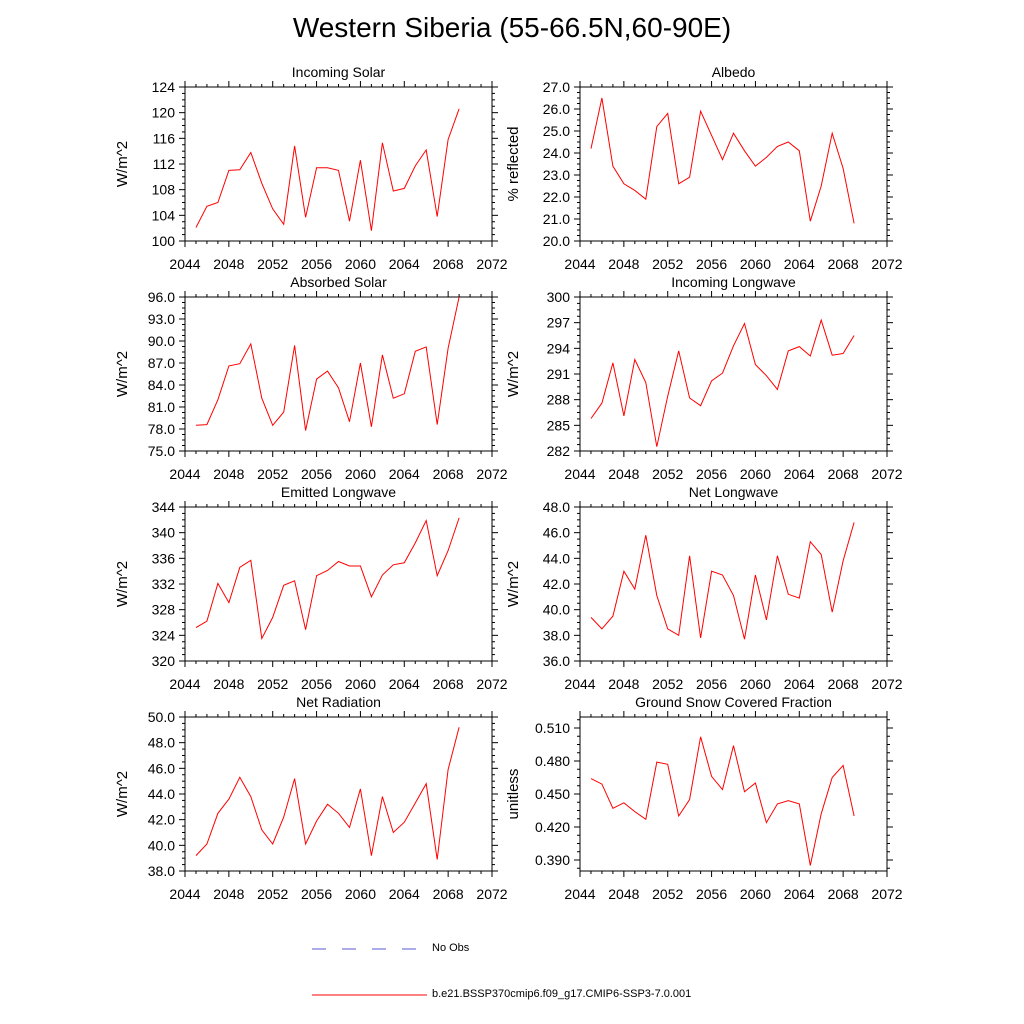  Describe the element at coordinates (161, 743) in the screenshot. I see `y-tick-label: 48.0` at that location.